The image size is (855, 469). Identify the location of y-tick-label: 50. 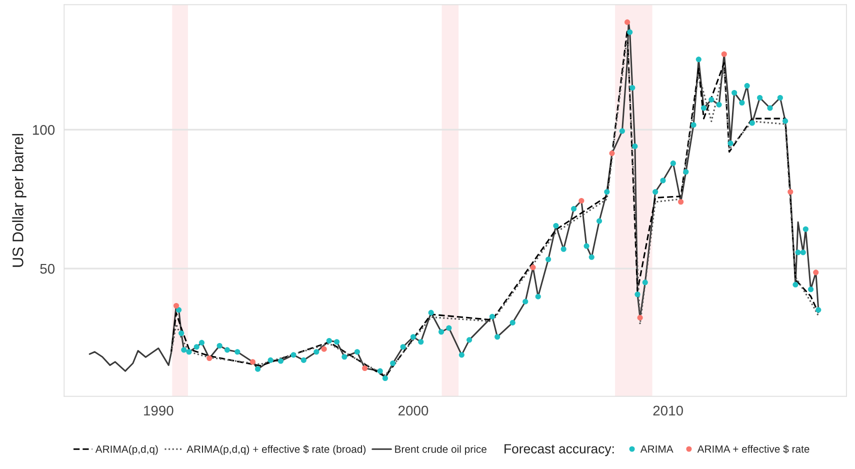
(47, 269).